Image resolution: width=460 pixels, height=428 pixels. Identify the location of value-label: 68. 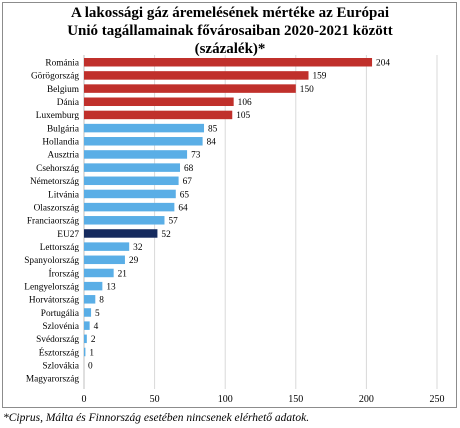
(189, 169).